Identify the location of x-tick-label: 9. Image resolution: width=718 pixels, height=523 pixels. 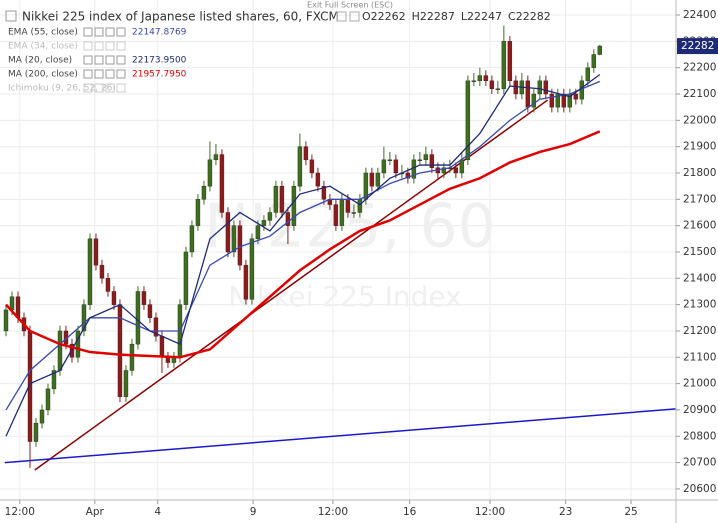
(253, 512).